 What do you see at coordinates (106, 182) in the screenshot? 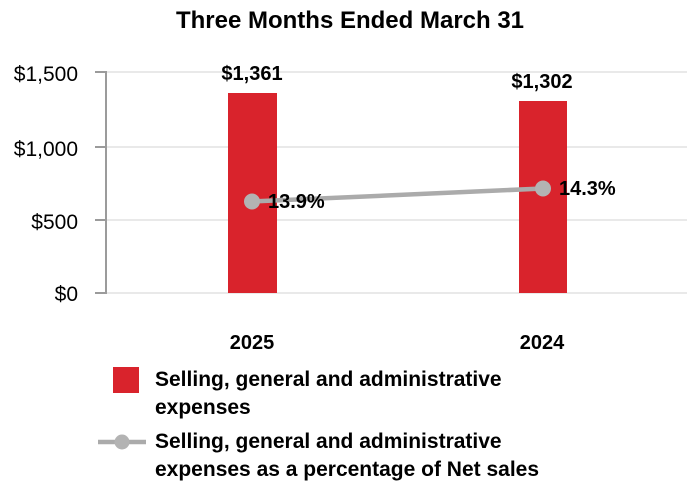
I see `y-axis-line` at bounding box center [106, 182].